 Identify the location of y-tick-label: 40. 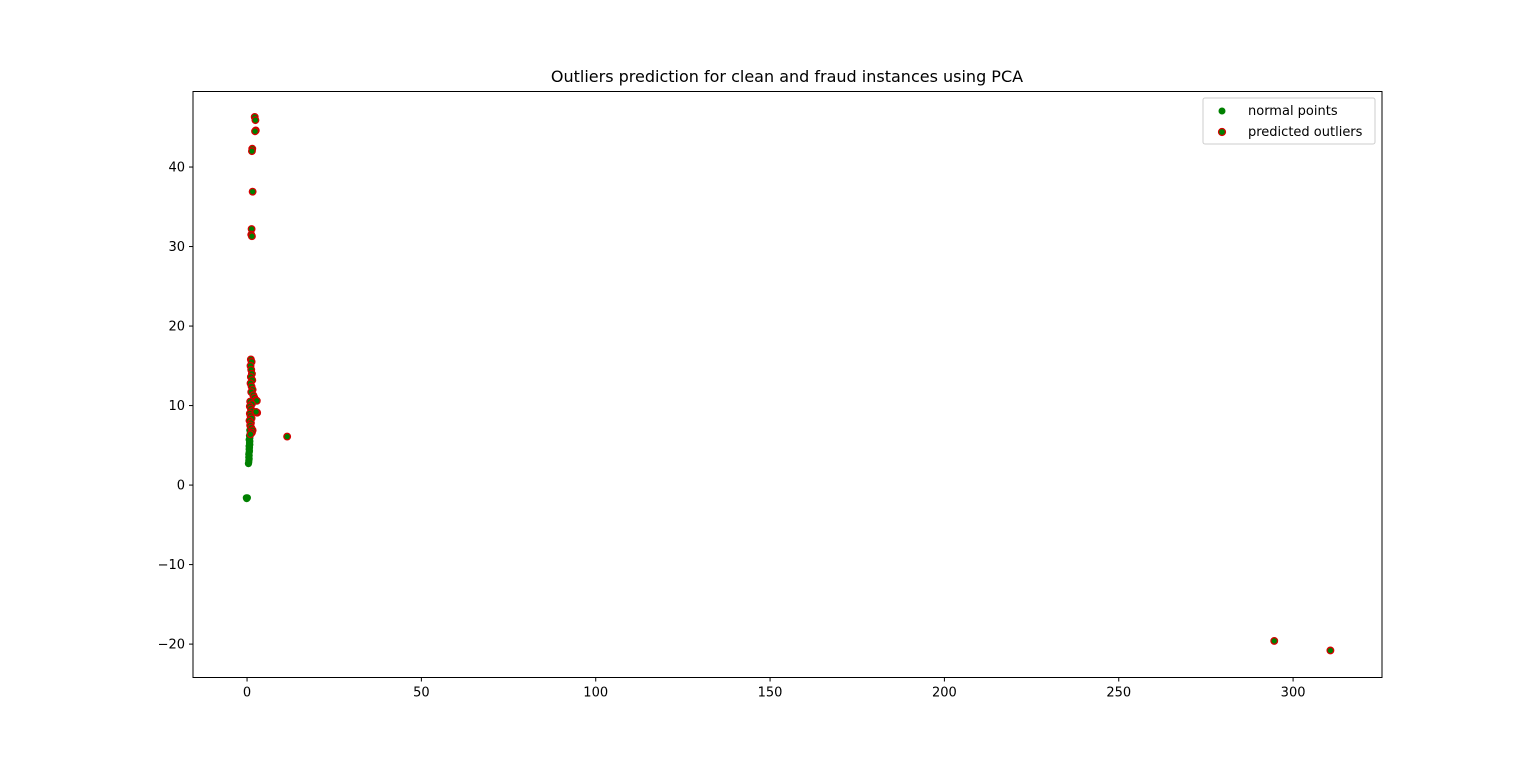
(176, 168).